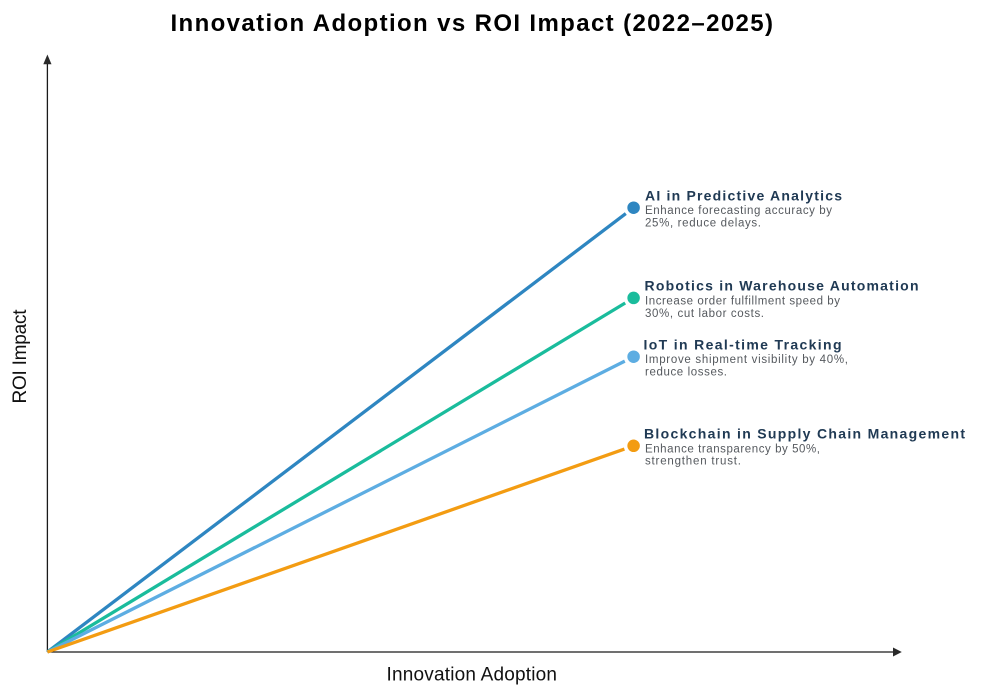  Describe the element at coordinates (804, 434) in the screenshot. I see `svg-text:Blockchain in Supply Chain Man: Blockchain in Supply Chain Management` at that location.